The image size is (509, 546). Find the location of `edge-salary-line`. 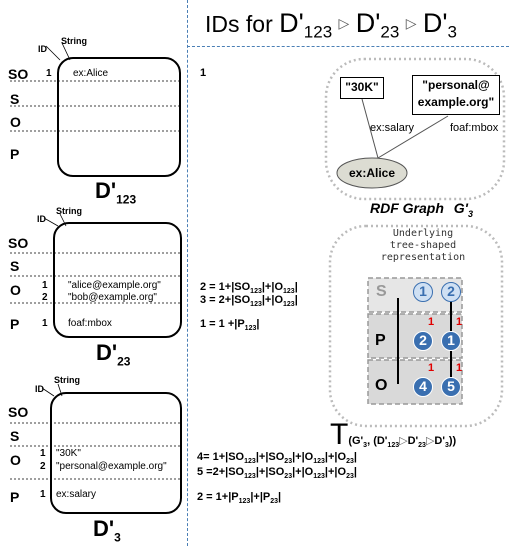

edge-salary-line is located at coordinates (370, 128).